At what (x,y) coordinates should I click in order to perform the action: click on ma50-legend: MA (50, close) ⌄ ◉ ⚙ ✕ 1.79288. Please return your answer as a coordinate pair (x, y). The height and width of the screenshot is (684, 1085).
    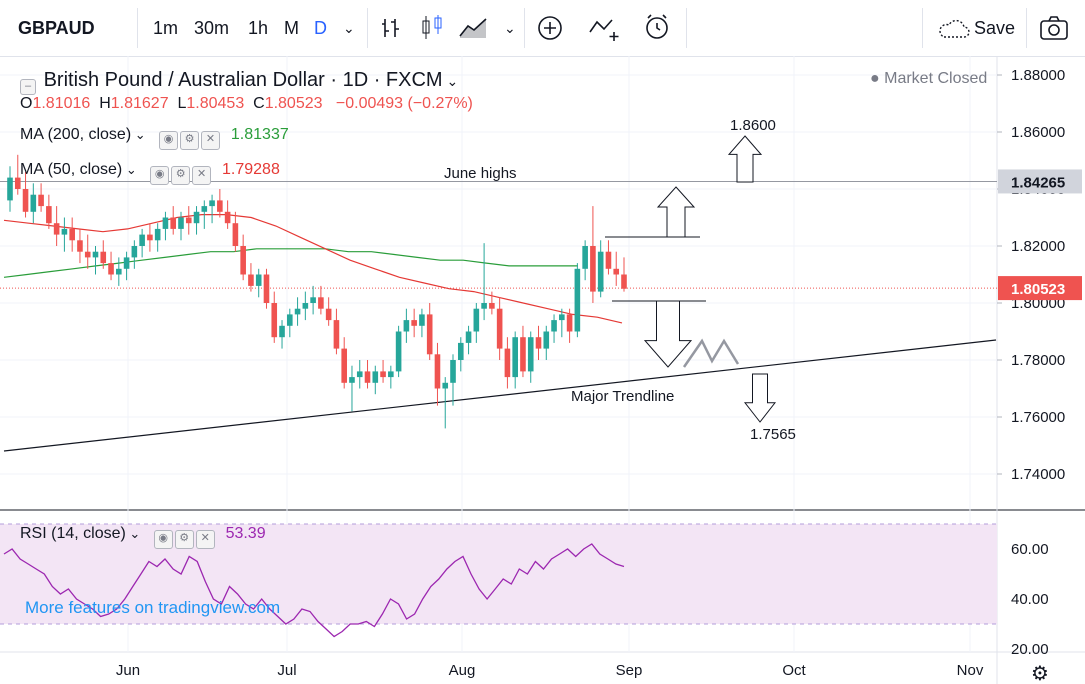
    Looking at the image, I should click on (150, 173).